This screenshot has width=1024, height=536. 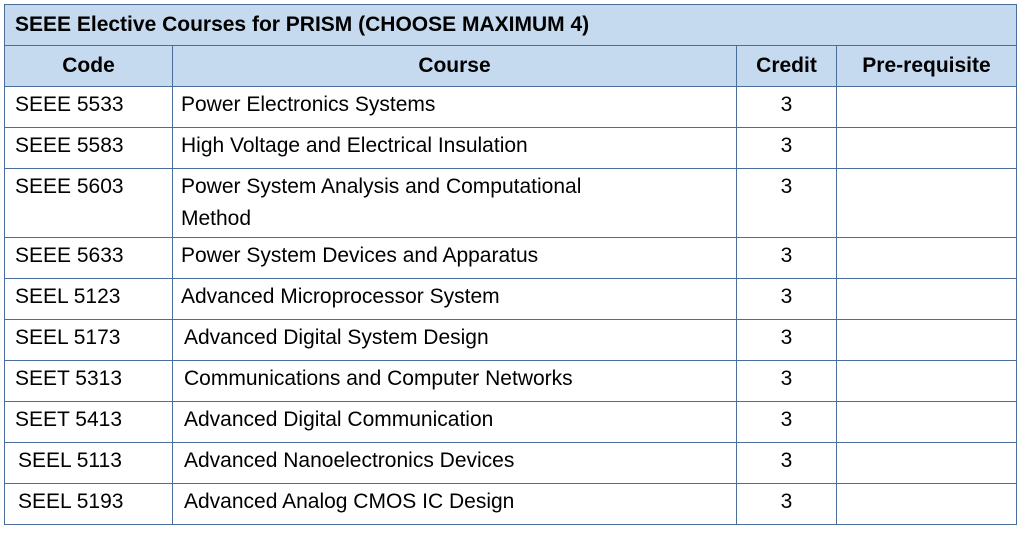 I want to click on cell-course: Power System Devices and Apparatus, so click(x=454, y=258).